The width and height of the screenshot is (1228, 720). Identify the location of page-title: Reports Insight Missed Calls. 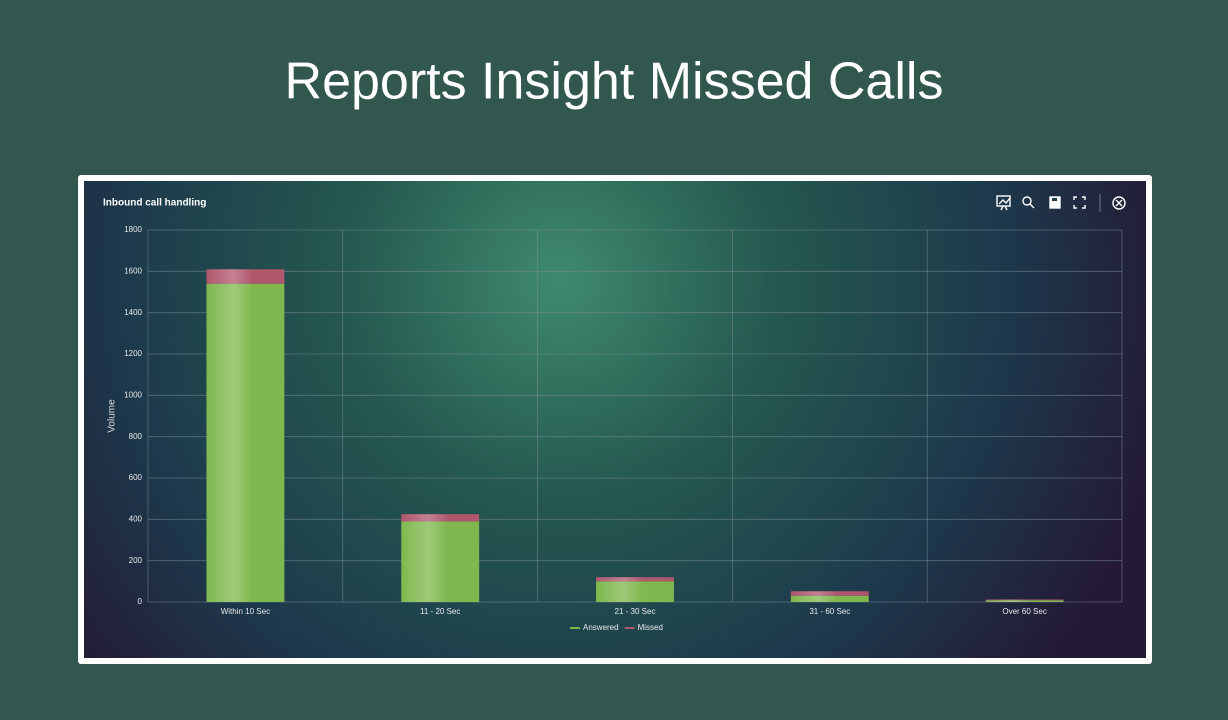
(614, 82).